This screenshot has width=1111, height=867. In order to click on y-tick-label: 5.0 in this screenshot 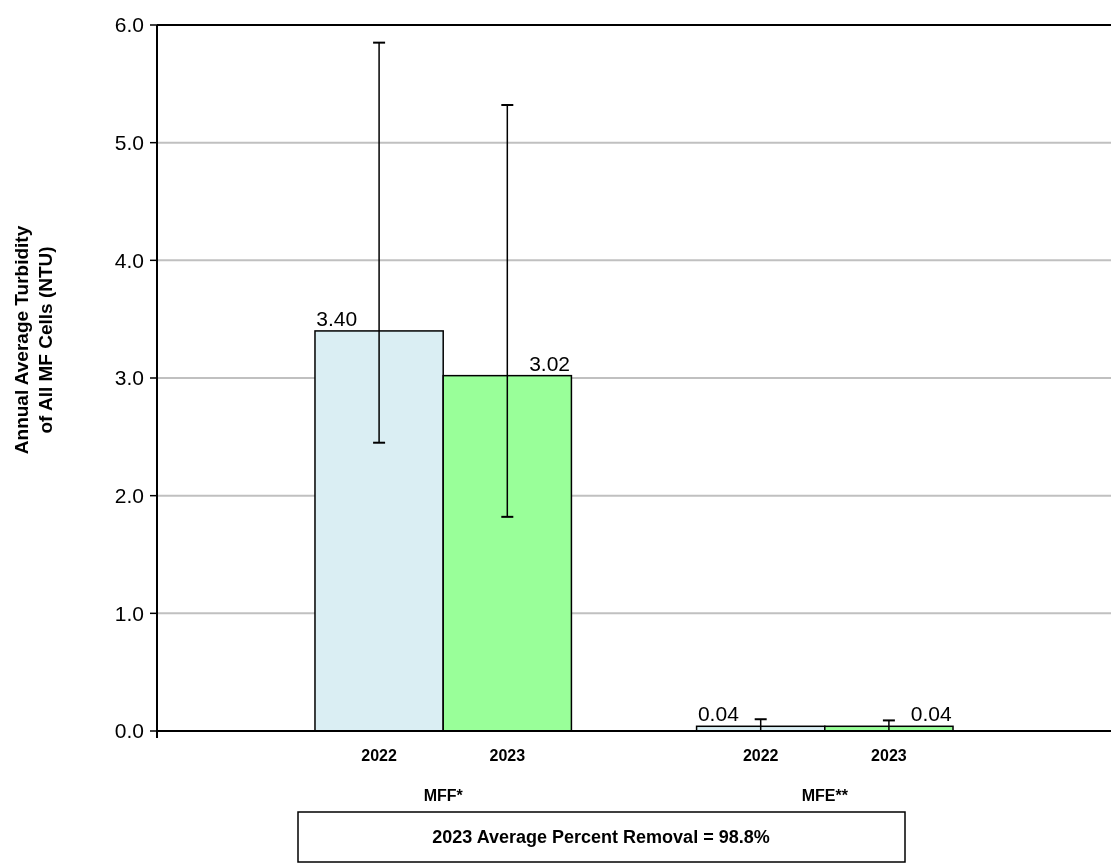, I will do `click(129, 143)`.